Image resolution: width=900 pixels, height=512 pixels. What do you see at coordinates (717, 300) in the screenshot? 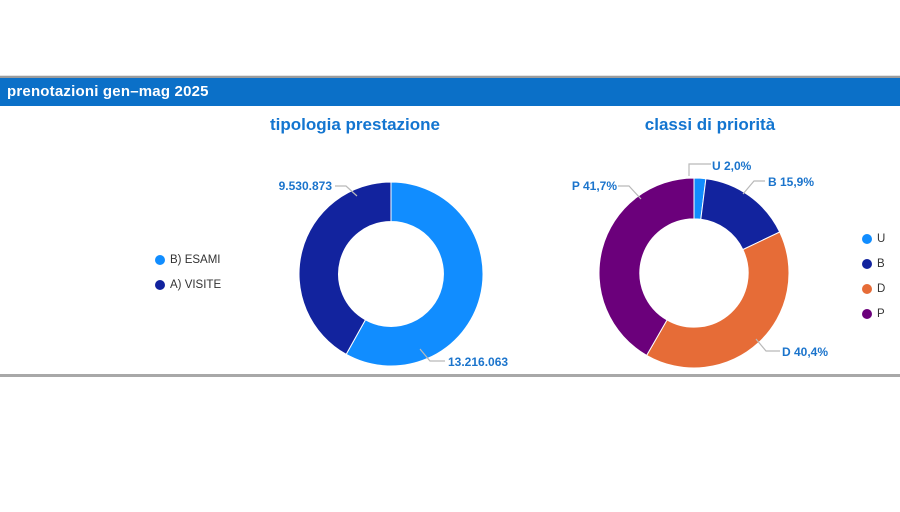
I see `donut-slice-d` at bounding box center [717, 300].